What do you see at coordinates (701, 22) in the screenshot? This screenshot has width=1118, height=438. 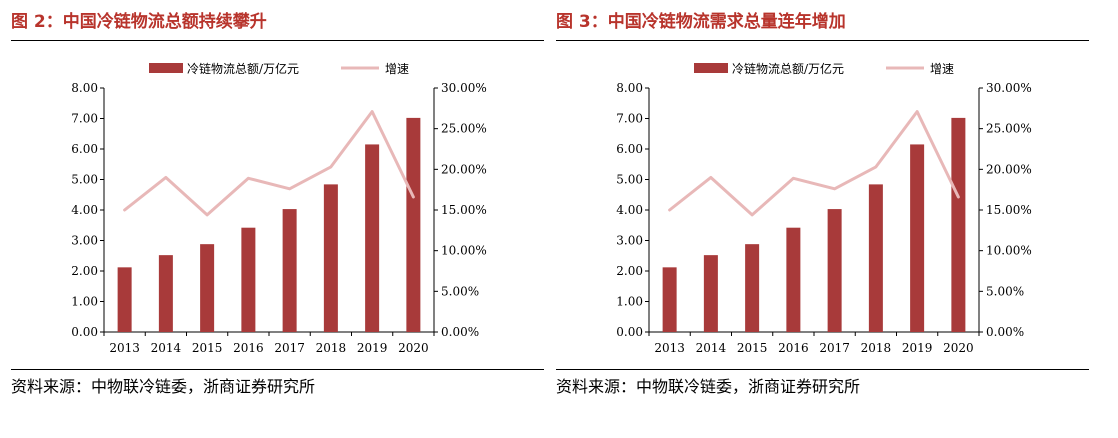 I see `figure-title: 图 3：中国冷链物流需求总量连年增加` at bounding box center [701, 22].